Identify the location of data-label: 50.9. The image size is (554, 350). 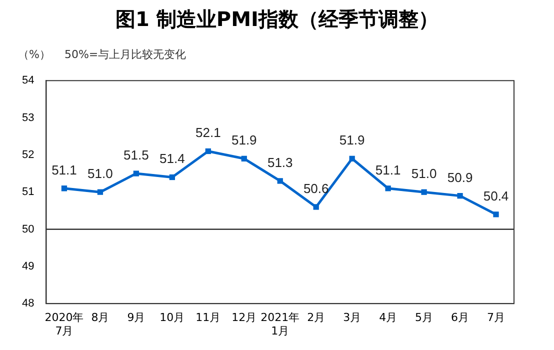
(460, 177).